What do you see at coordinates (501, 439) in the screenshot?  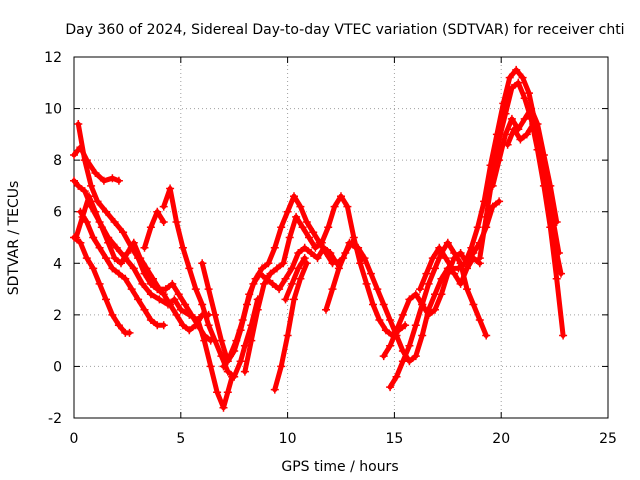 I see `x-tick-label: 20` at bounding box center [501, 439].